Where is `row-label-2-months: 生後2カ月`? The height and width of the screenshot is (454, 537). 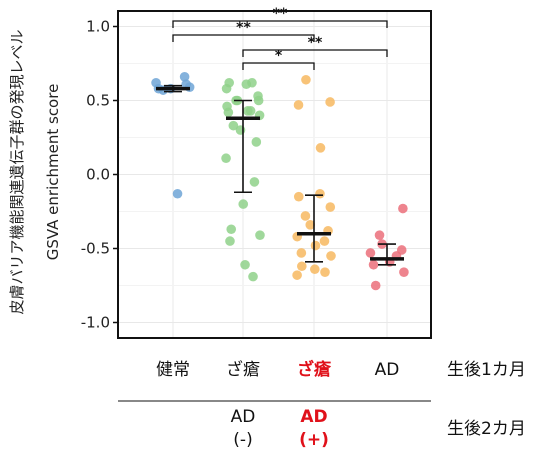
row-label-2-months: 生後2カ月 is located at coordinates (486, 429).